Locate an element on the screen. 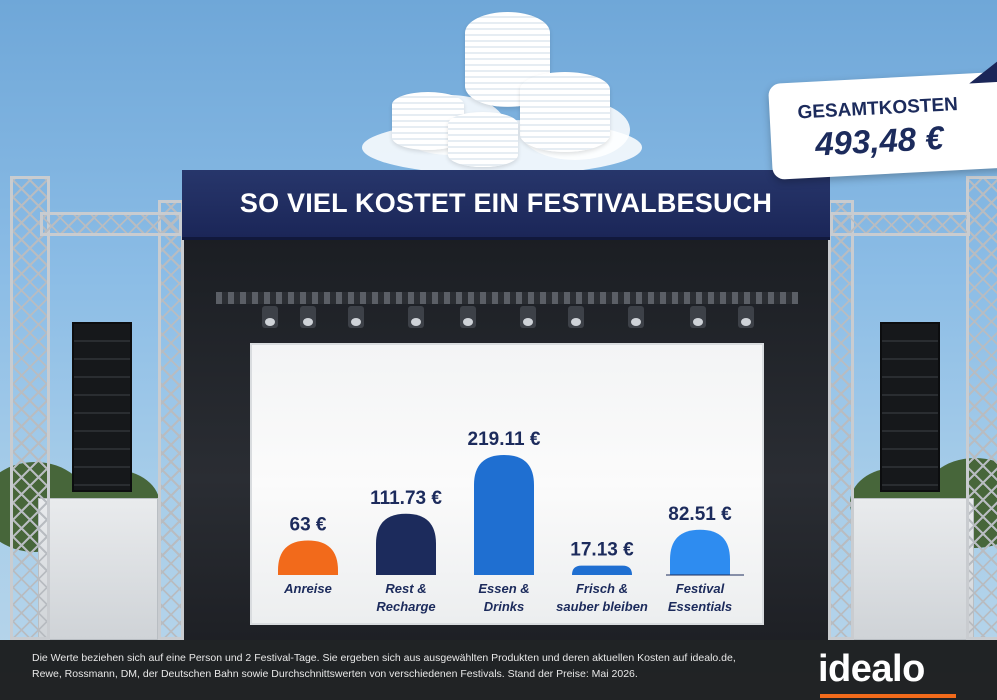 The image size is (997, 700). category-label-2-0: Essen & is located at coordinates (503, 588).